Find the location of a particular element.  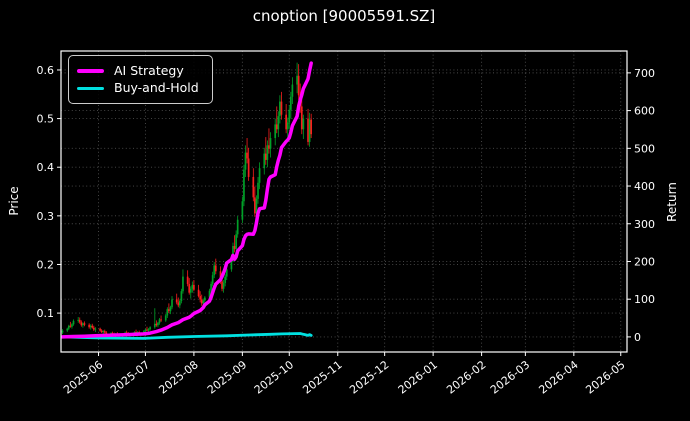

tick-label: 2025-09 is located at coordinates (227, 377).